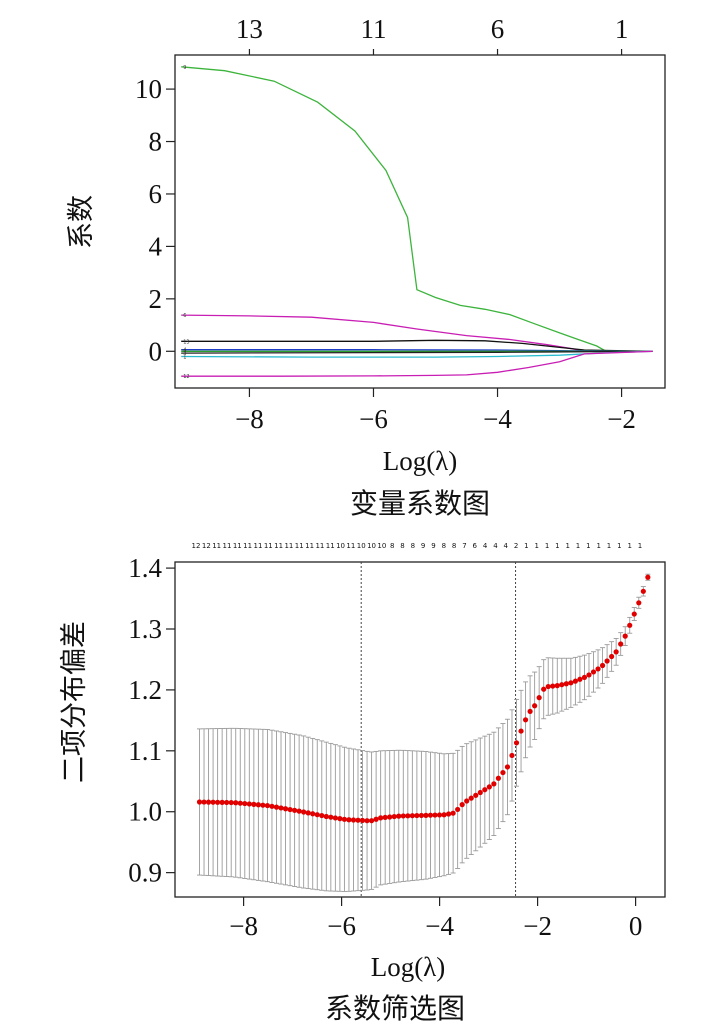  I want to click on bottom-y-axis: 0.9 1.0 1.1 1.2 1.3 1.4, so click(151, 720).